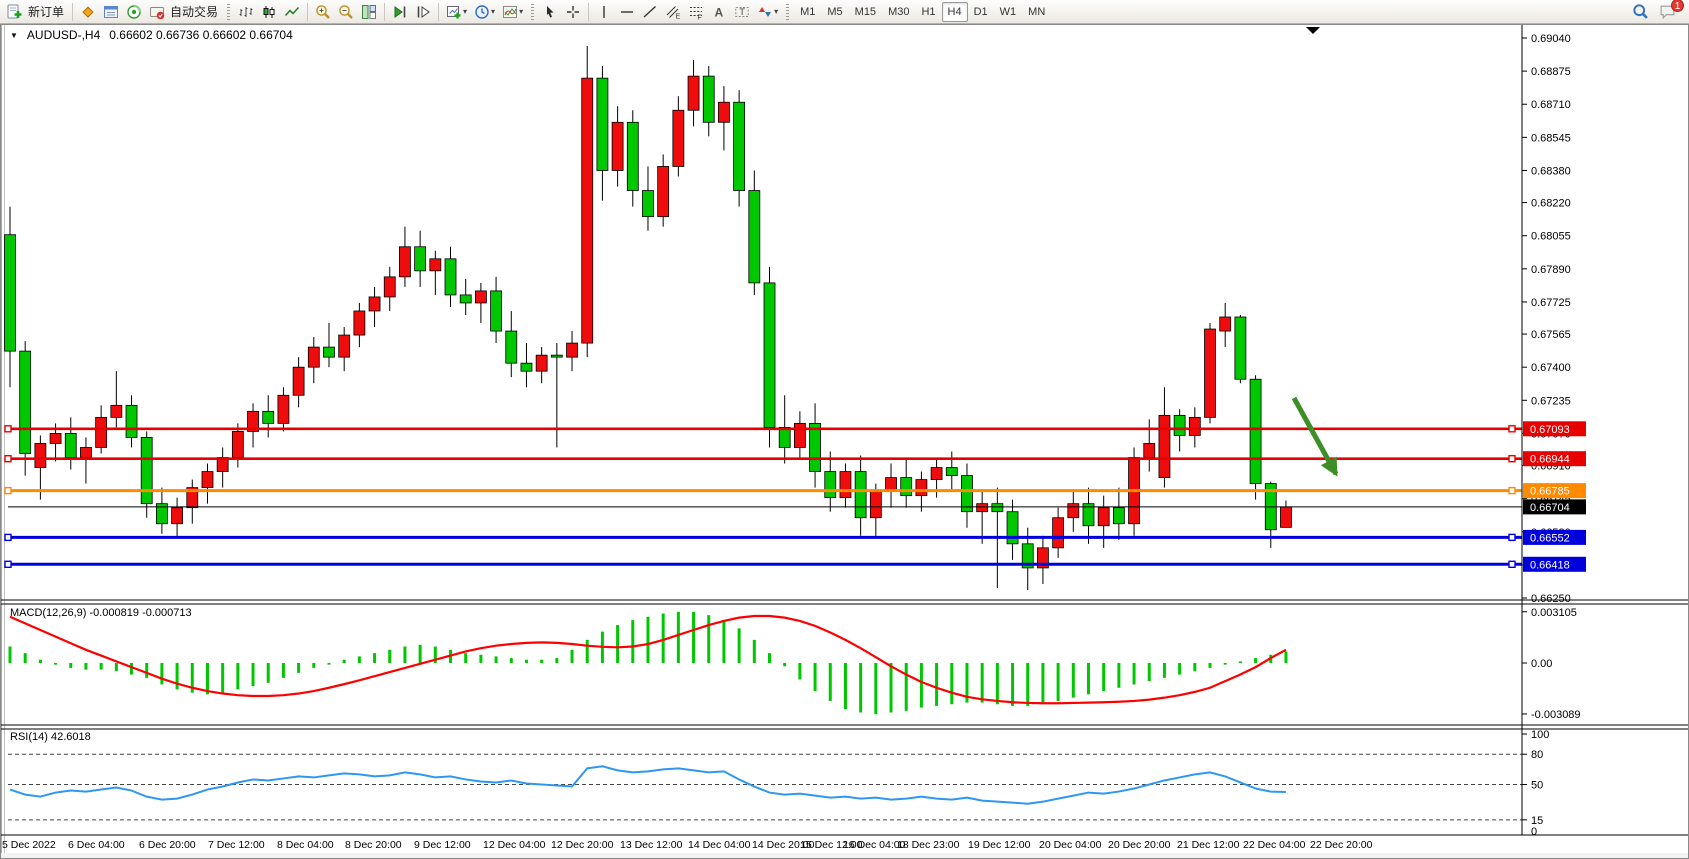 This screenshot has width=1689, height=859. I want to click on market-watch-button, so click(111, 12).